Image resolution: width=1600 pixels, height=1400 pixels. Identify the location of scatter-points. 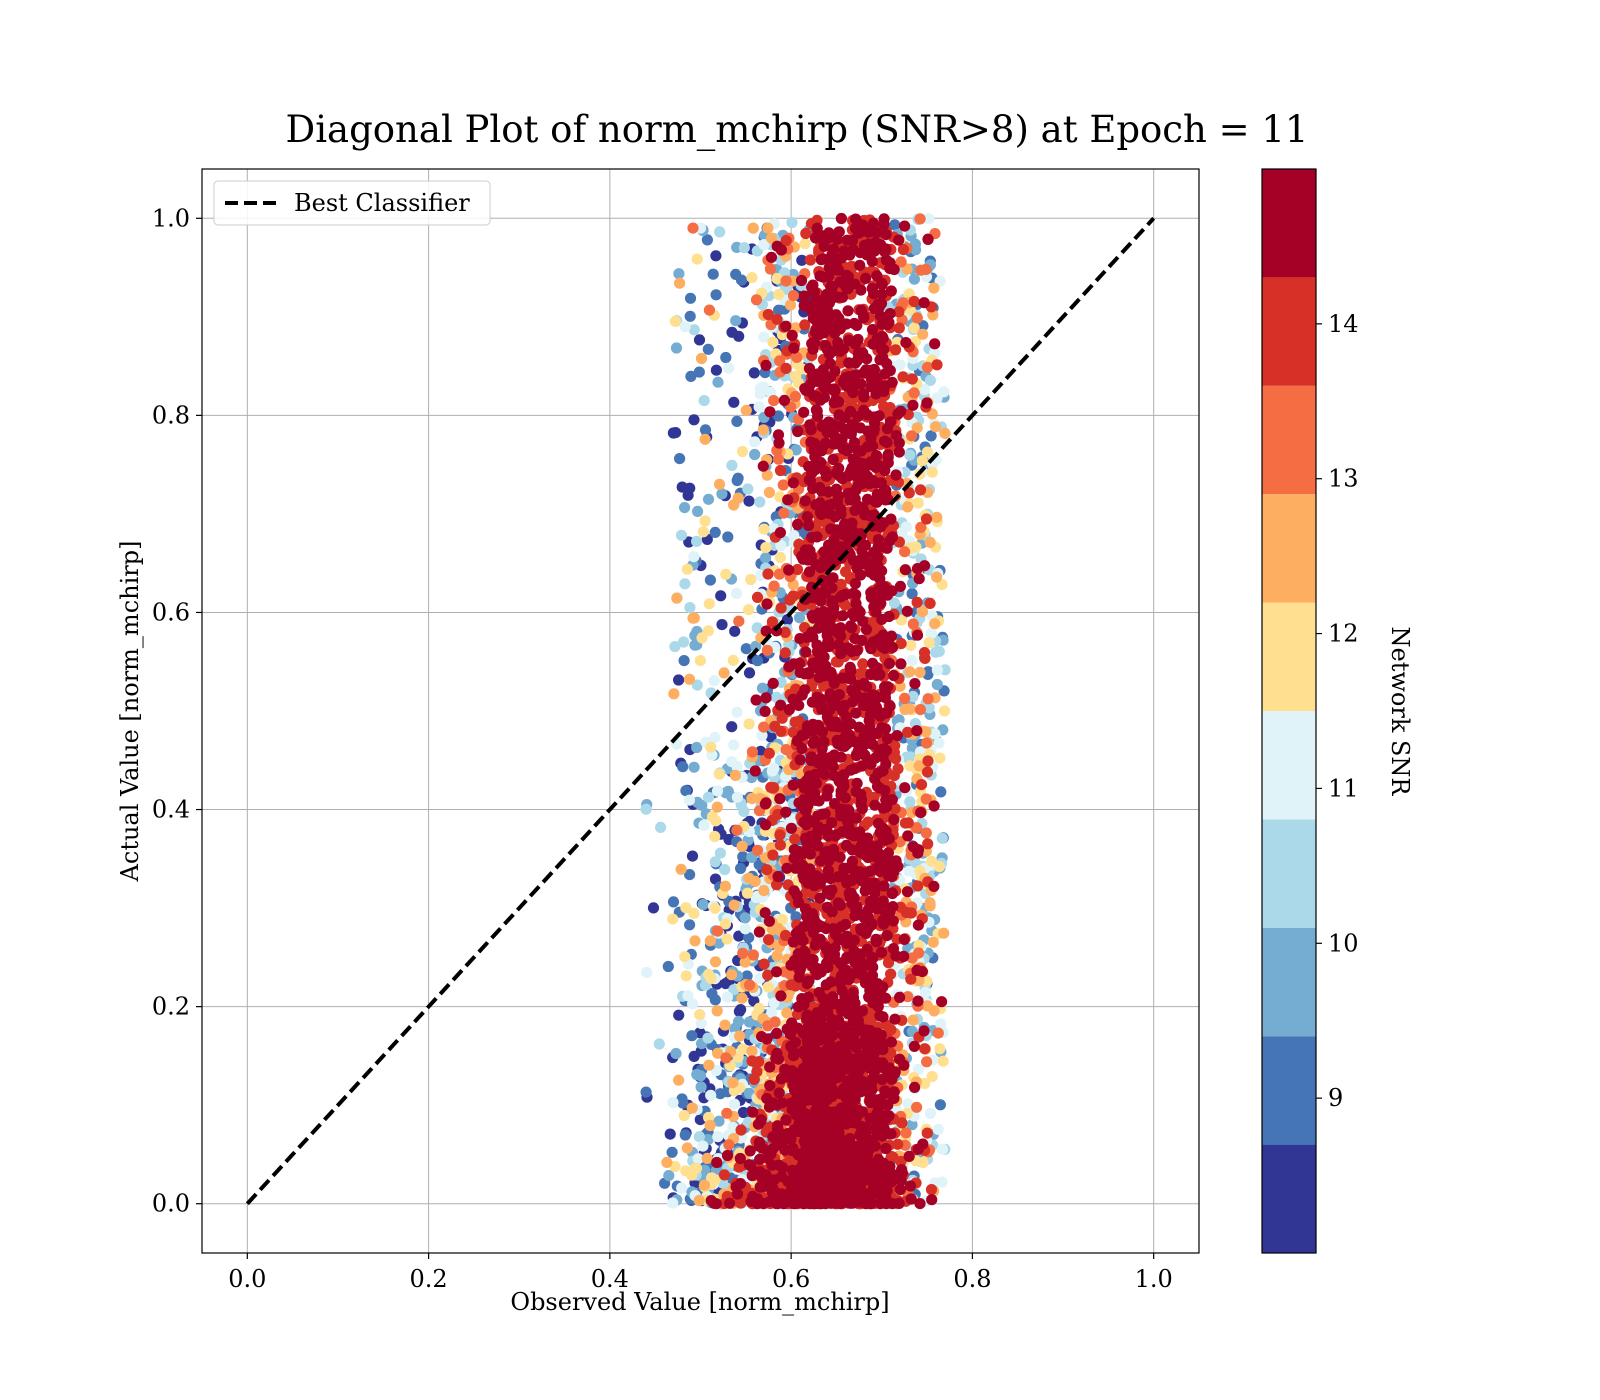
(795, 711).